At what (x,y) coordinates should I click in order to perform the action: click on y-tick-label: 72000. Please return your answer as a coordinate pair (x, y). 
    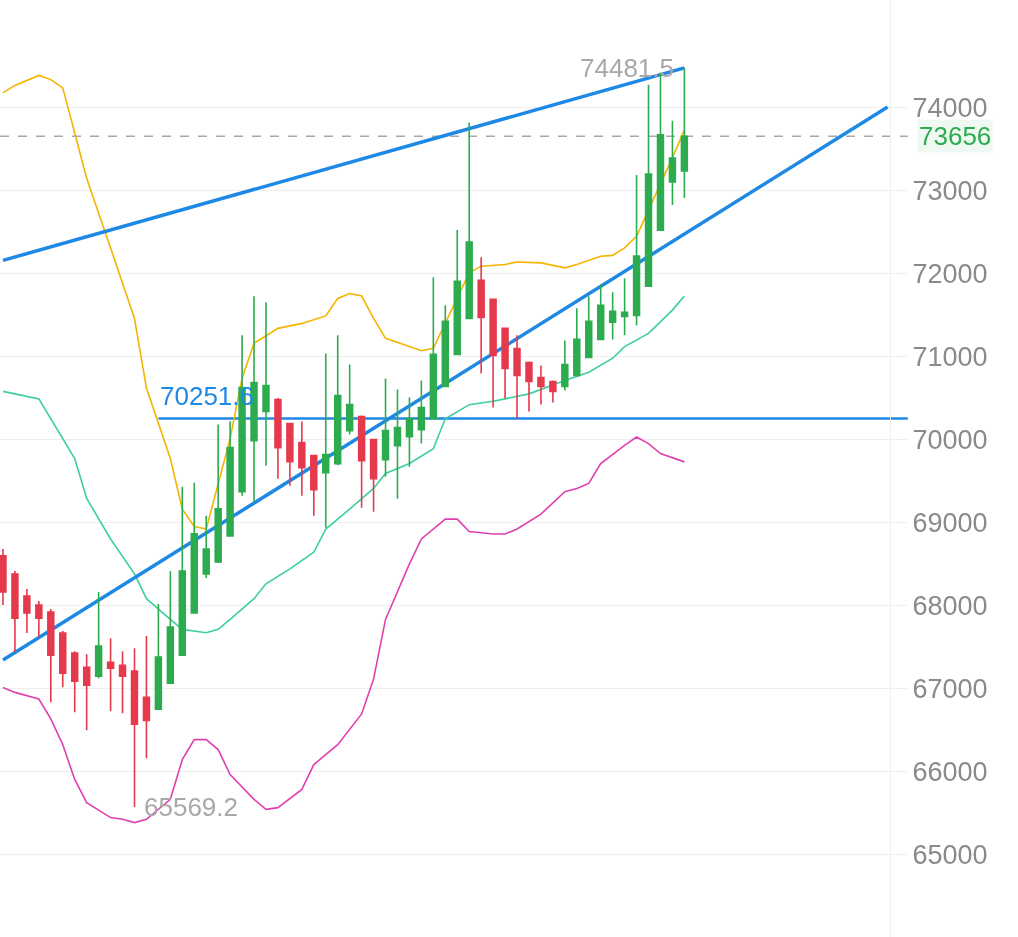
    Looking at the image, I should click on (950, 274).